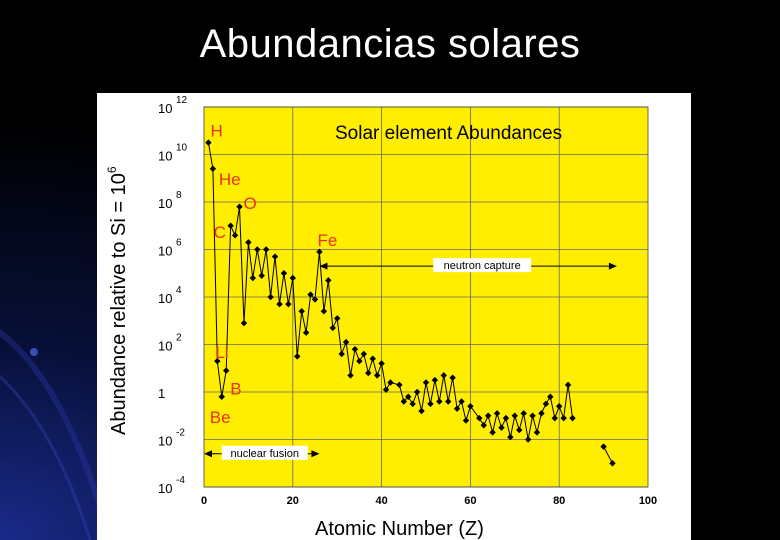  What do you see at coordinates (323, 266) in the screenshot?
I see `neutron-capture-arrowhead-left` at bounding box center [323, 266].